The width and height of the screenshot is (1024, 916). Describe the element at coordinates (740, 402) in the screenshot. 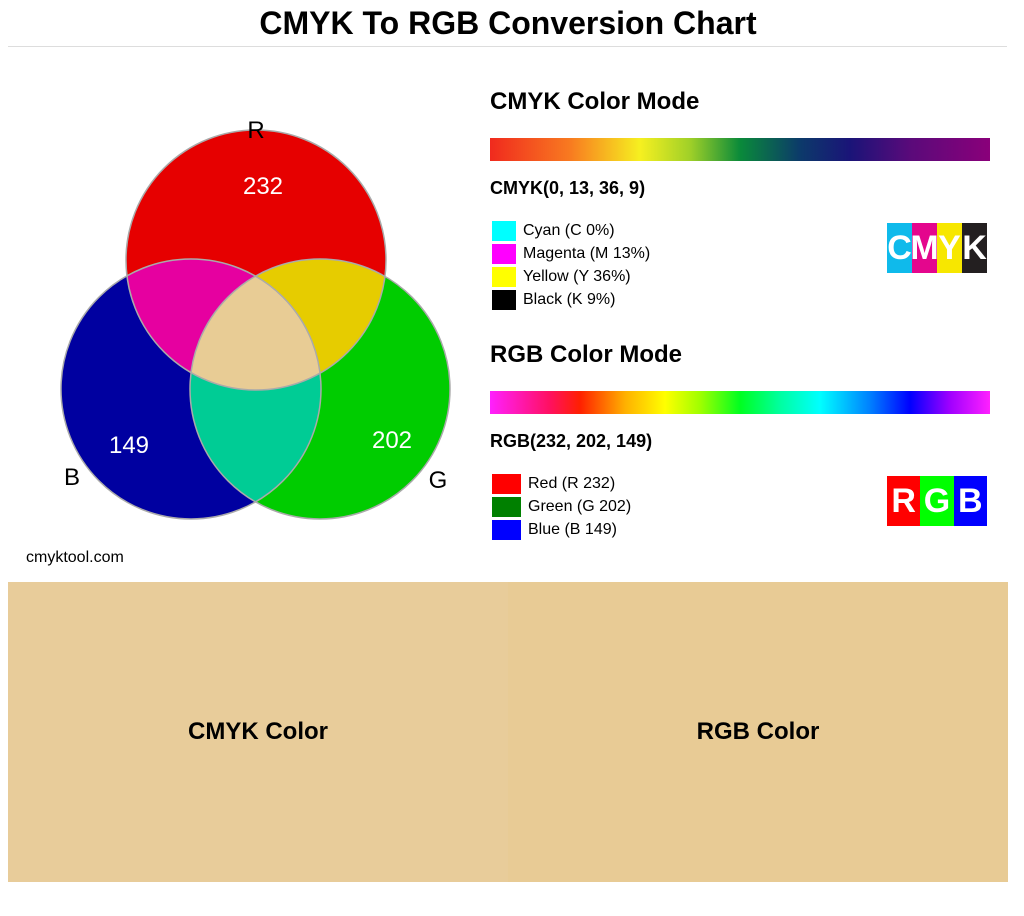

I see `rgb-gradient-bar` at that location.